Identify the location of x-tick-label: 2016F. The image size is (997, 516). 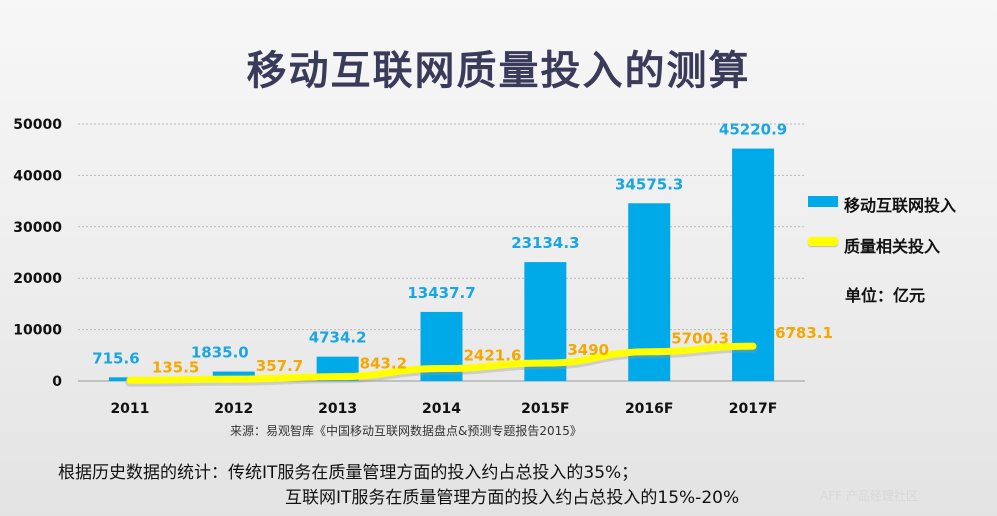
(649, 409).